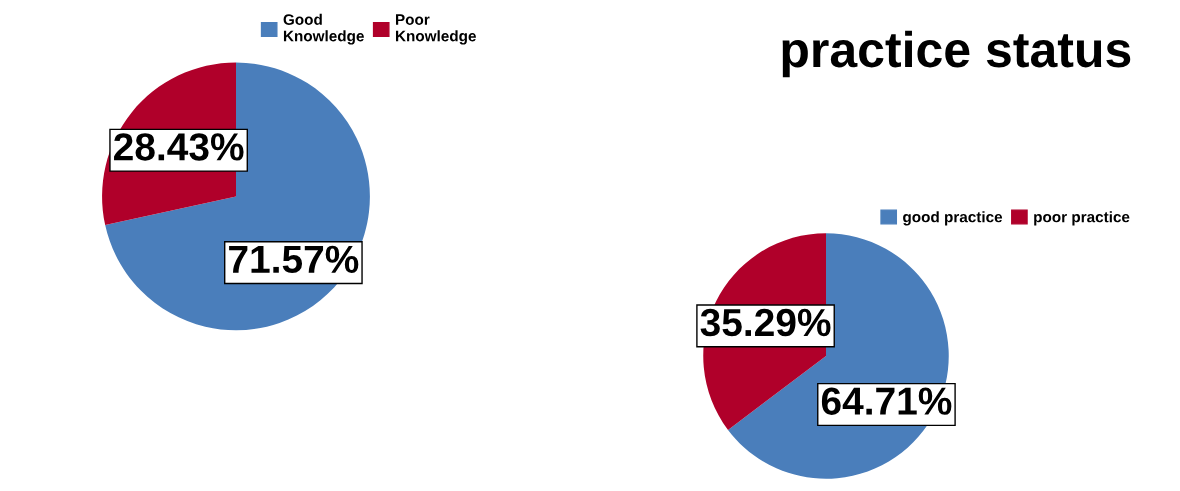 Image resolution: width=1180 pixels, height=491 pixels. What do you see at coordinates (886, 401) in the screenshot?
I see `data-label: 64.71%` at bounding box center [886, 401].